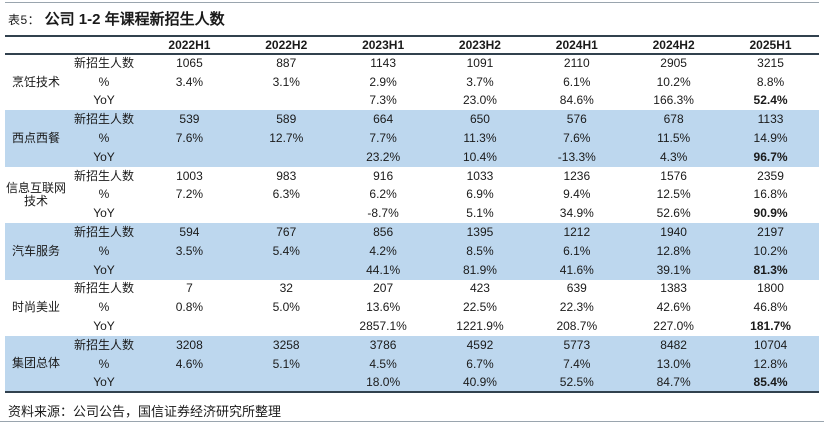  What do you see at coordinates (577, 345) in the screenshot?
I see `value-cell: 5773` at bounding box center [577, 345].